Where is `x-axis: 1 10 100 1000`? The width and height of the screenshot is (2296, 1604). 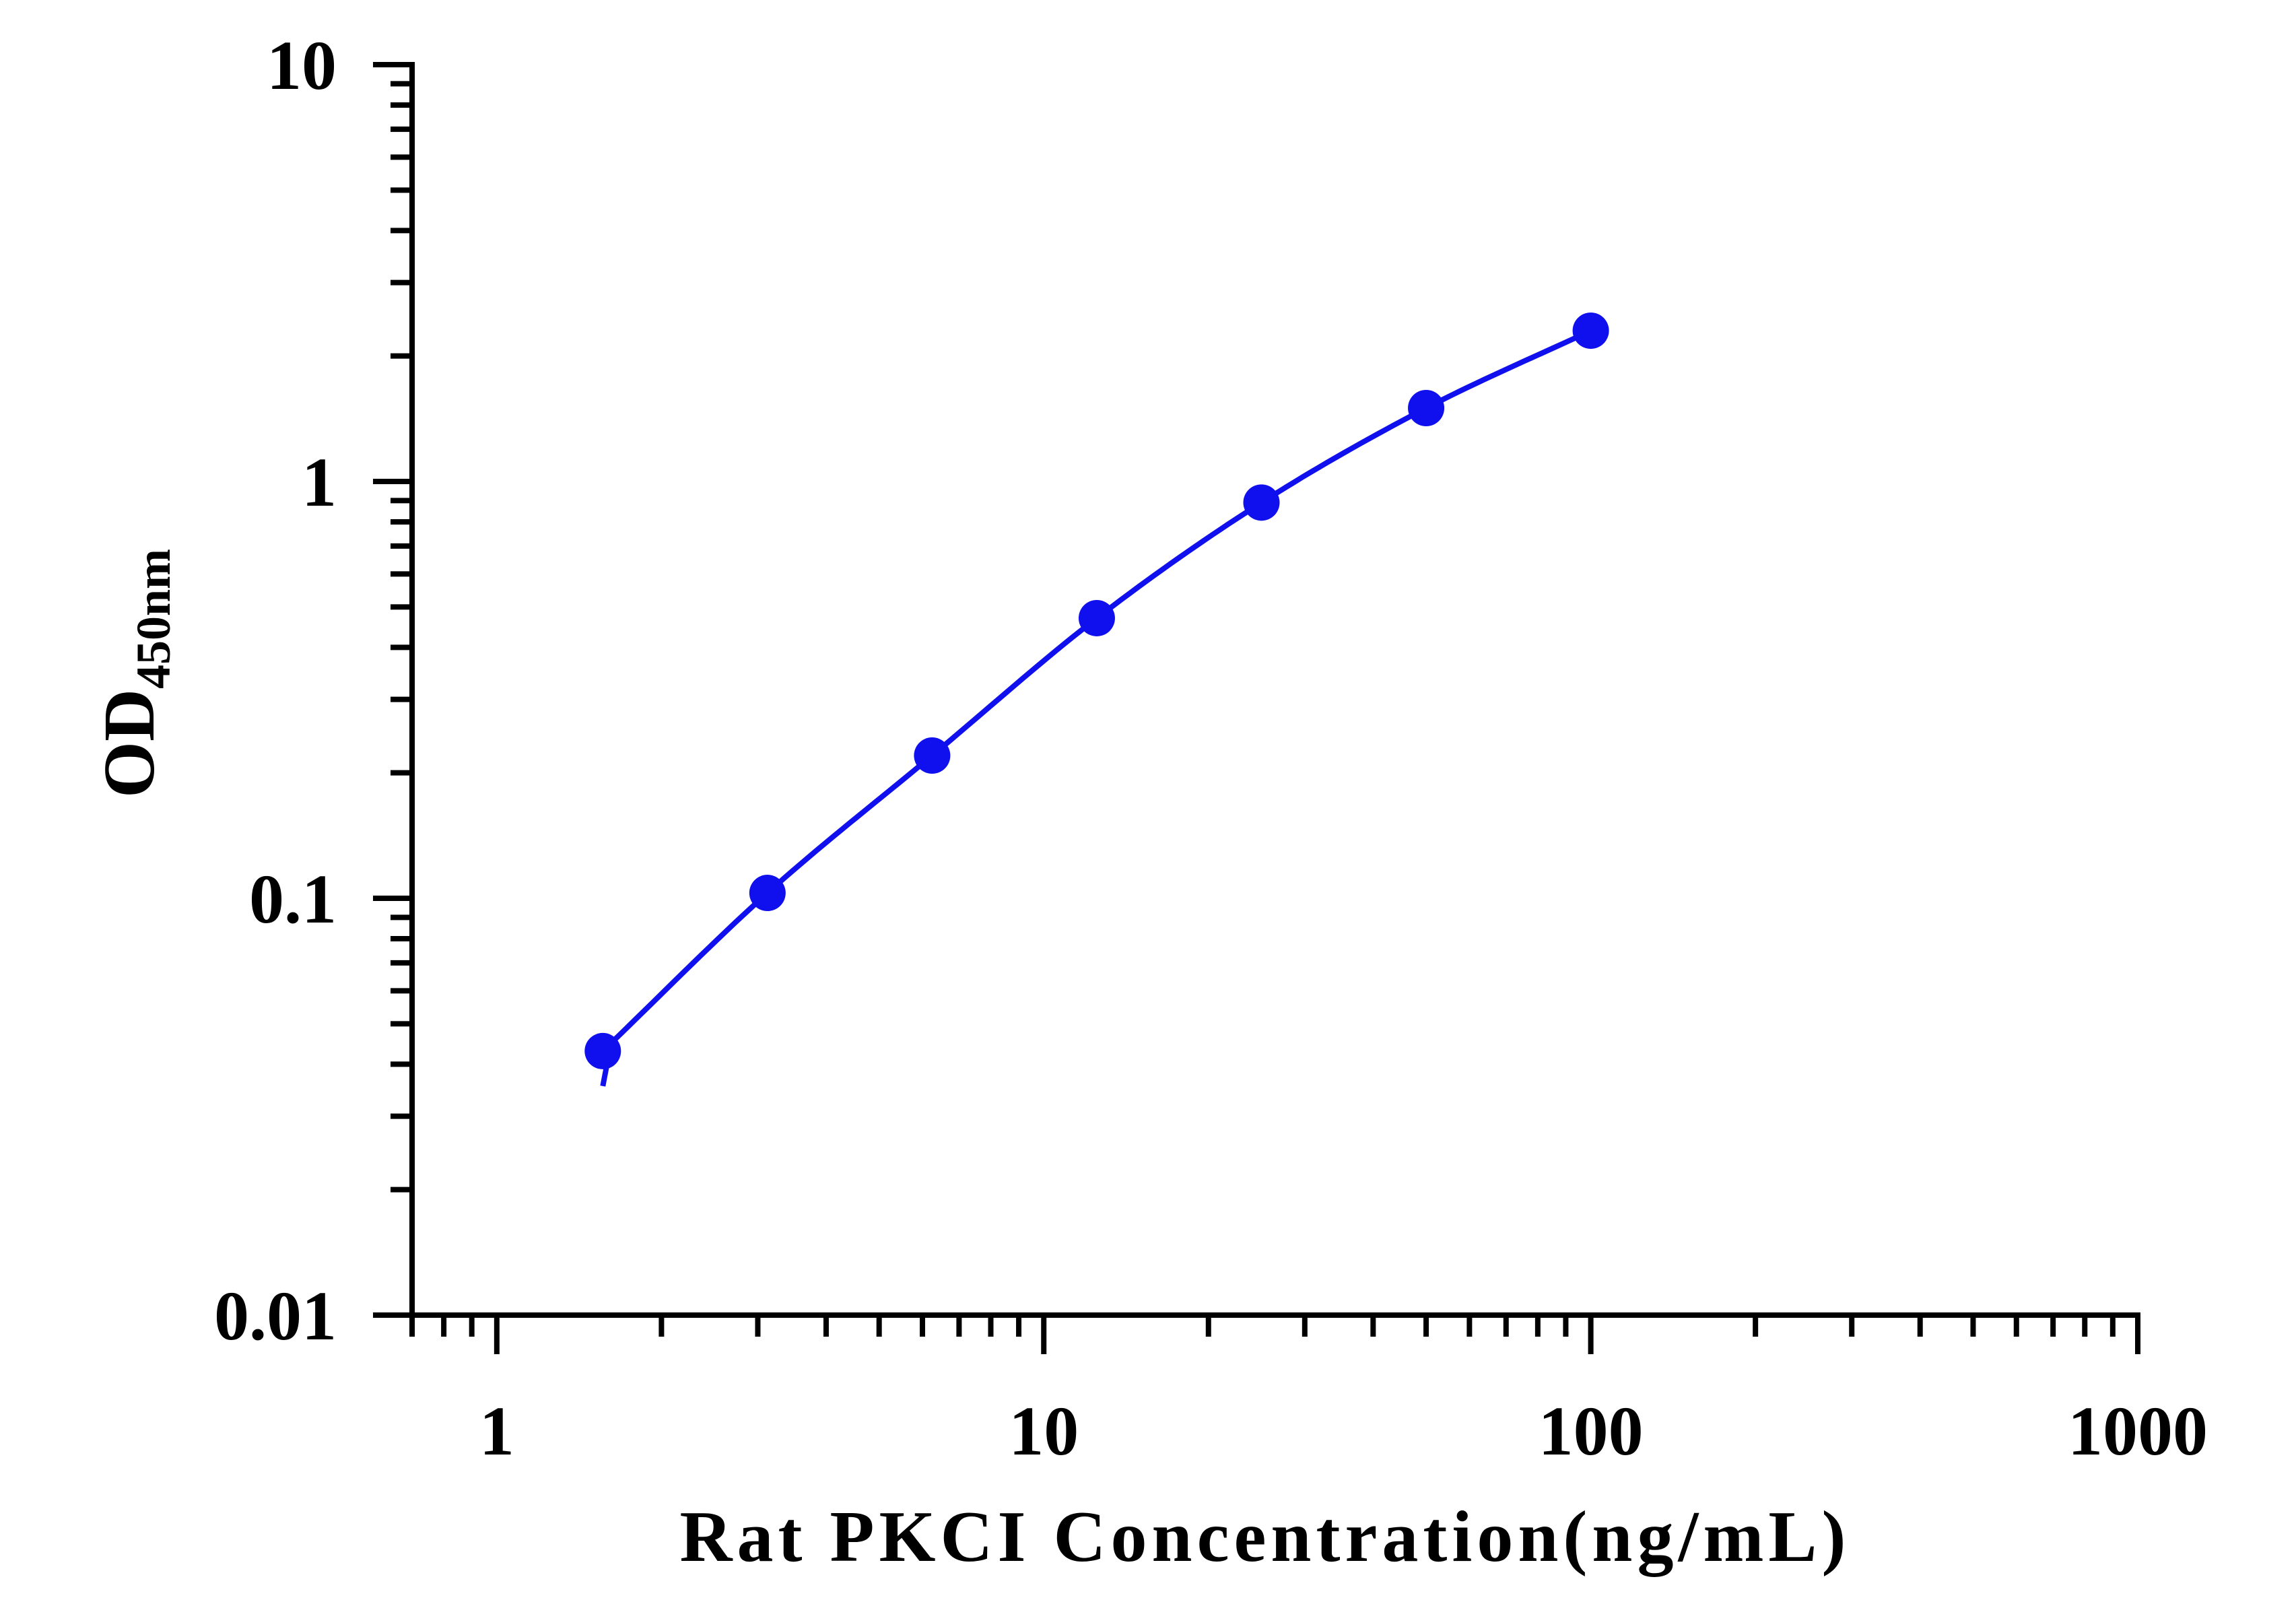
x-axis: 1 10 100 1000 is located at coordinates (1308, 1391).